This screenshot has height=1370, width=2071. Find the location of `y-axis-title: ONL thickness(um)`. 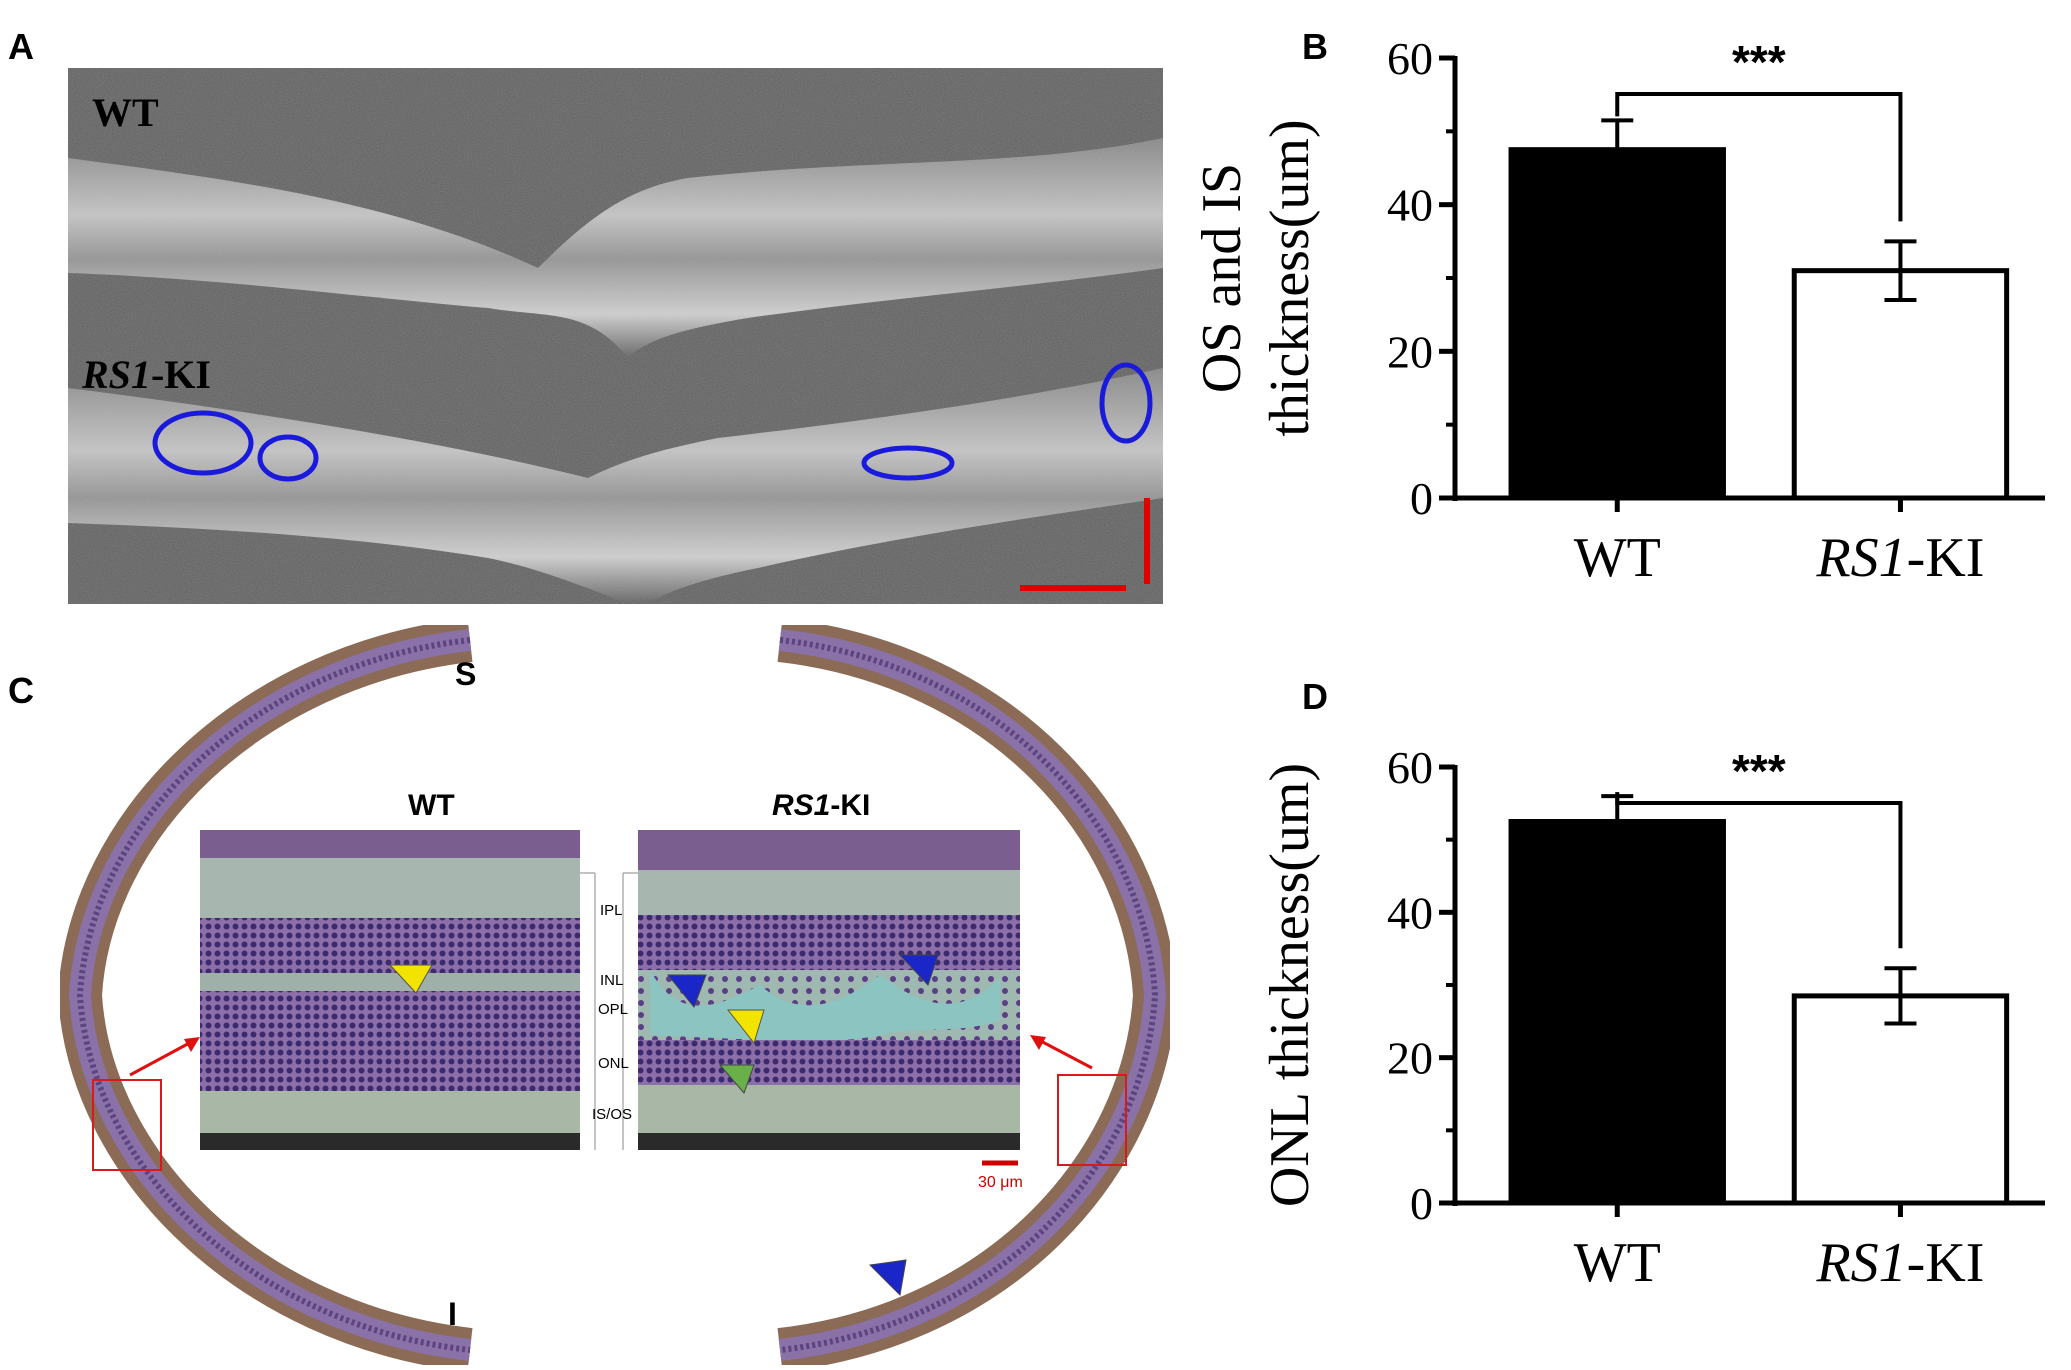

y-axis-title: ONL thickness(um) is located at coordinates (1290, 985).